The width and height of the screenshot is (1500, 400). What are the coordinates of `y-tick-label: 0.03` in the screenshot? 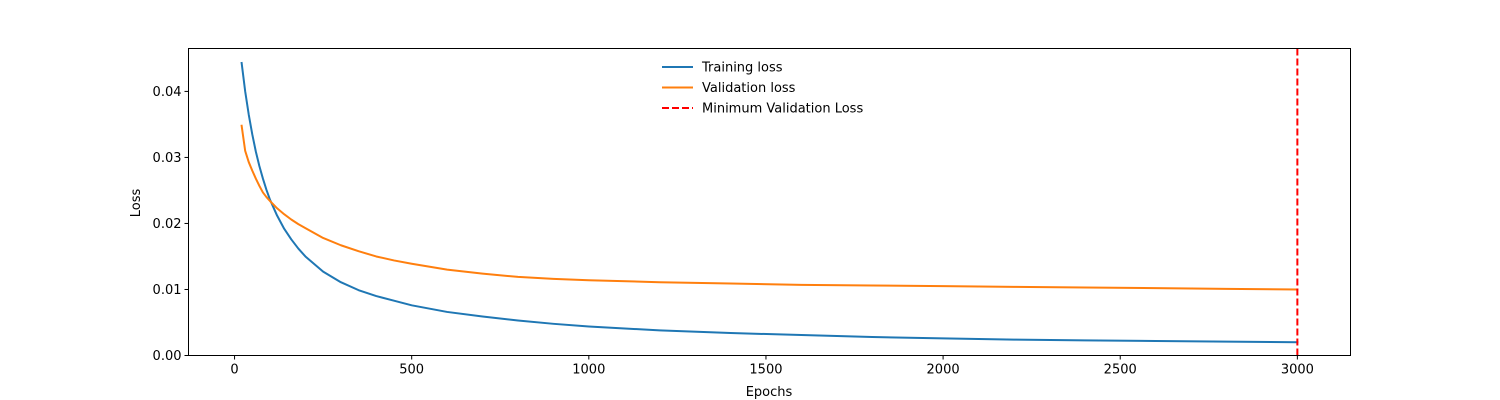 It's located at (167, 158).